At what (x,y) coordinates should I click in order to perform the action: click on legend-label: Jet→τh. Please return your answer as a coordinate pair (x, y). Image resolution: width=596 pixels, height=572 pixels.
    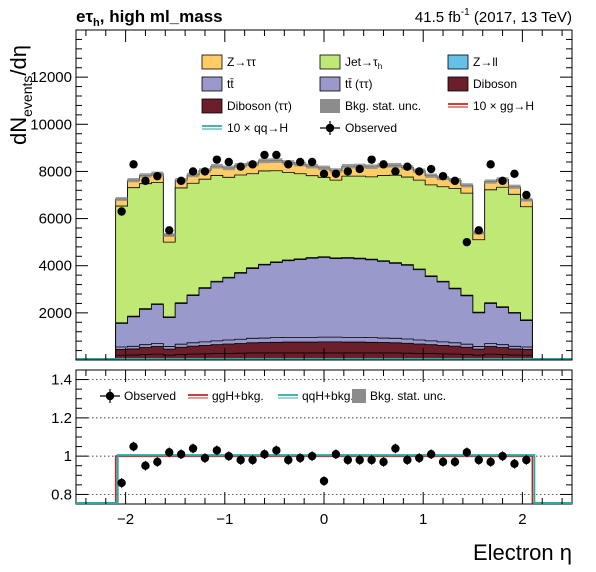
    Looking at the image, I should click on (363, 63).